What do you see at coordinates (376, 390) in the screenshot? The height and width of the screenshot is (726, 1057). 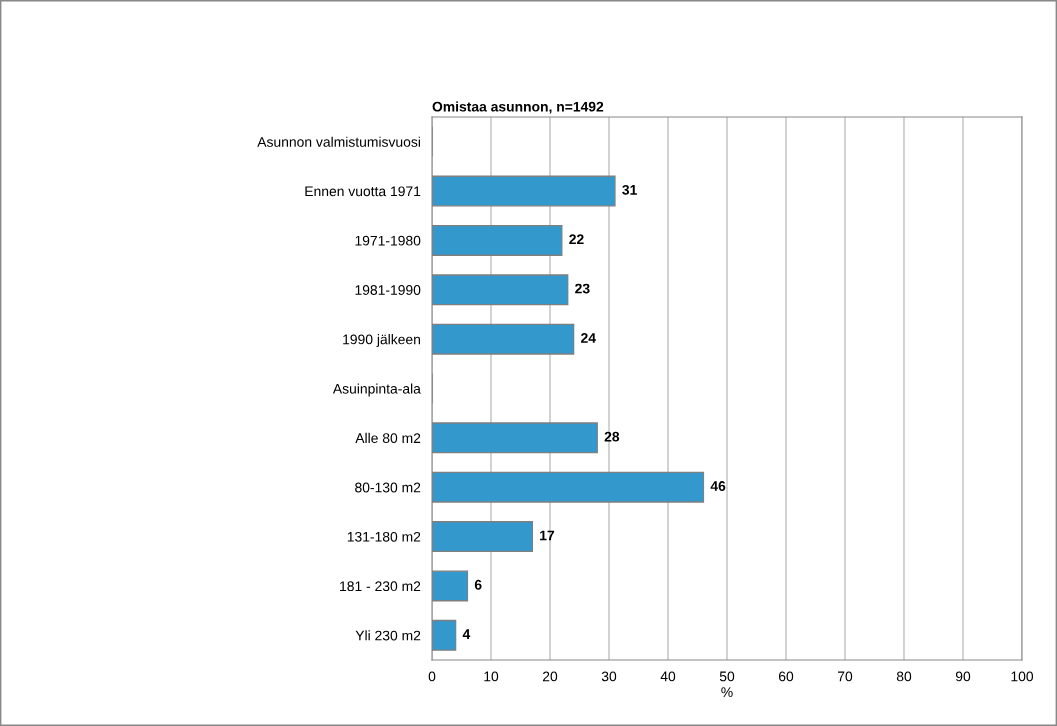 I see `y-tick-label: Asuinpinta-ala` at bounding box center [376, 390].